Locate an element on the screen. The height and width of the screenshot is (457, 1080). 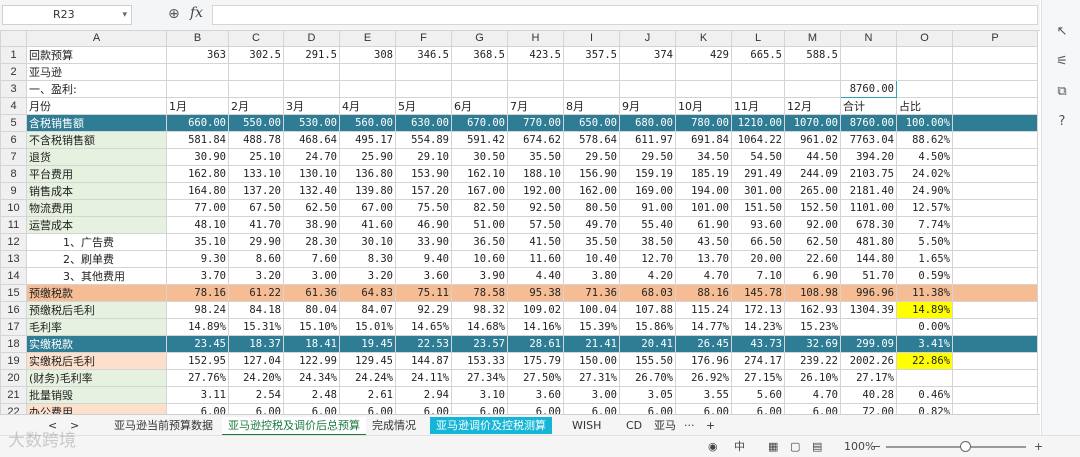
cell-m13: 22.60 is located at coordinates (812, 258).